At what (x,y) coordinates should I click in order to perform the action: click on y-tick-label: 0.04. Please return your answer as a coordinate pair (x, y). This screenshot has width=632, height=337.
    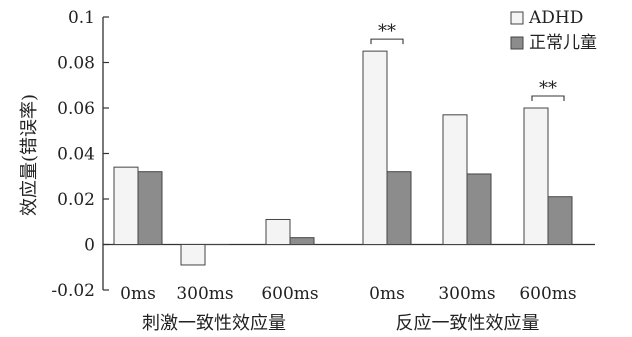
    Looking at the image, I should click on (76, 155).